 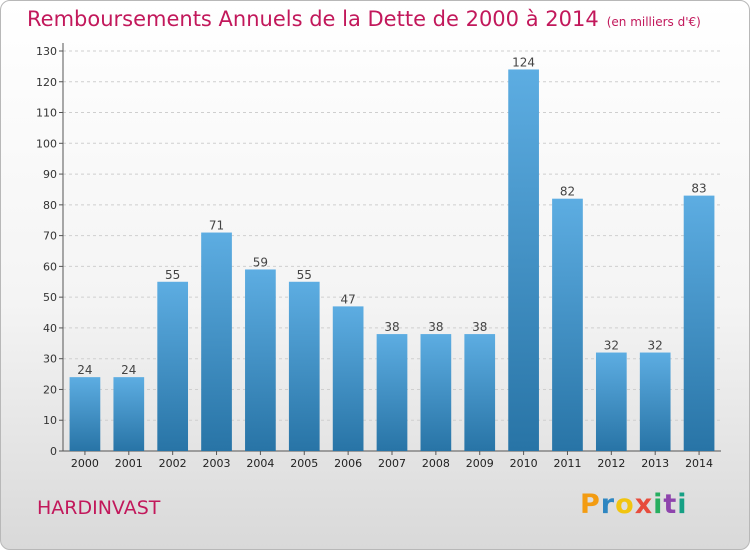 What do you see at coordinates (50, 359) in the screenshot?
I see `y-tick-label: 30` at bounding box center [50, 359].